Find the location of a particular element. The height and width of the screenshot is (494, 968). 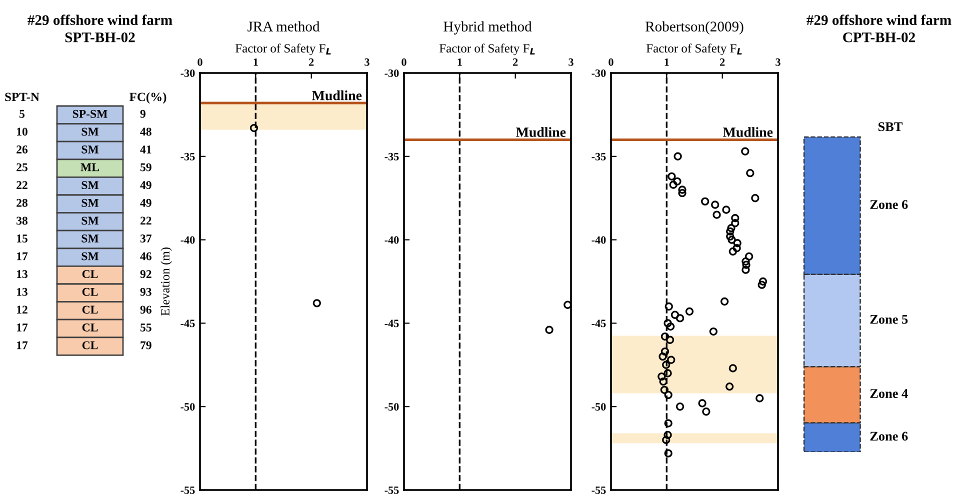

text: 12 is located at coordinates (22, 310).